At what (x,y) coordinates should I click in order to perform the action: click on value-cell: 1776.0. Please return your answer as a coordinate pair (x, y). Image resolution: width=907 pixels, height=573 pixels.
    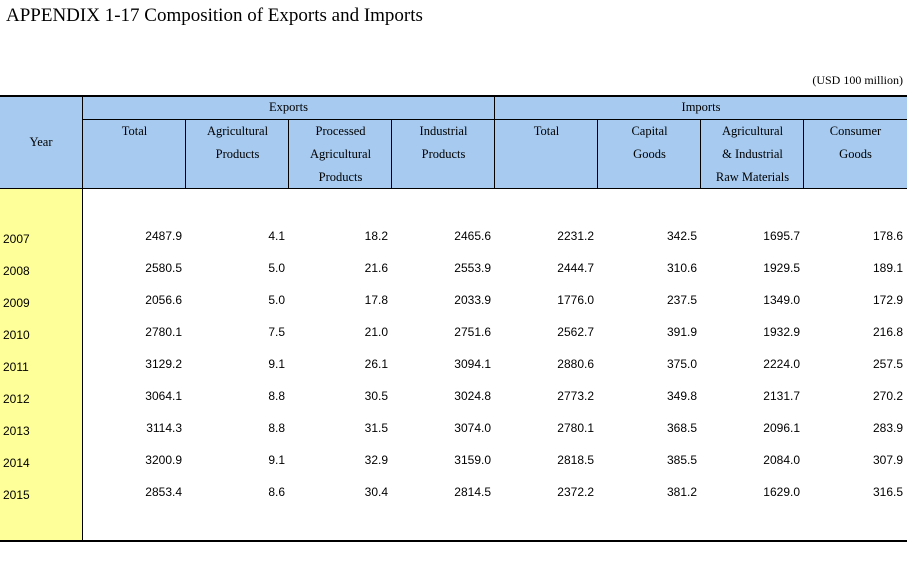
    Looking at the image, I should click on (575, 300).